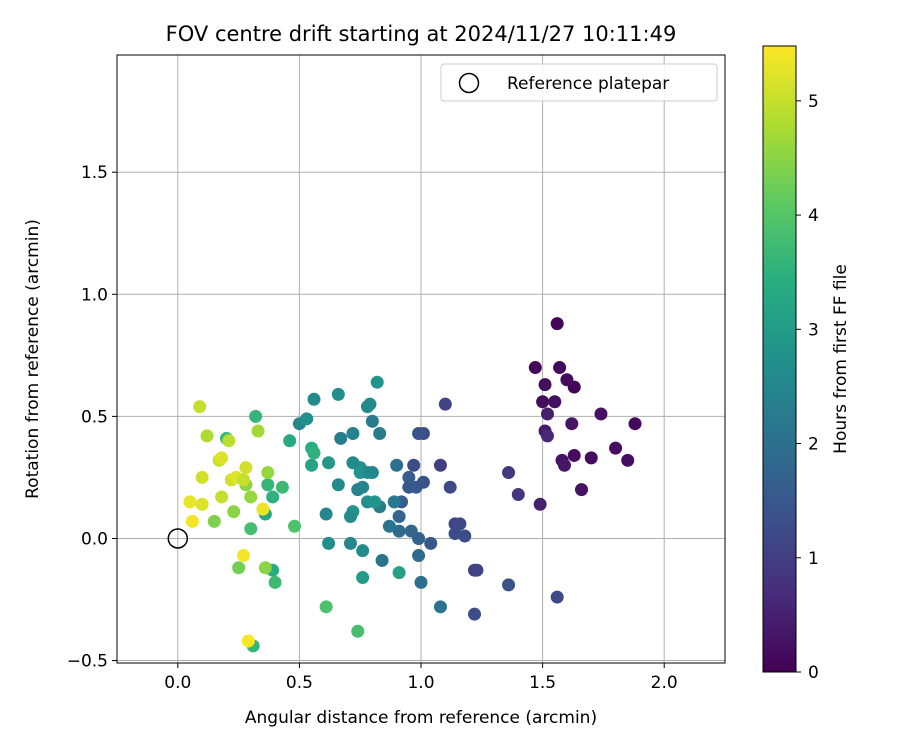 The image size is (900, 750). What do you see at coordinates (779, 359) in the screenshot?
I see `colorbar-gradient` at bounding box center [779, 359].